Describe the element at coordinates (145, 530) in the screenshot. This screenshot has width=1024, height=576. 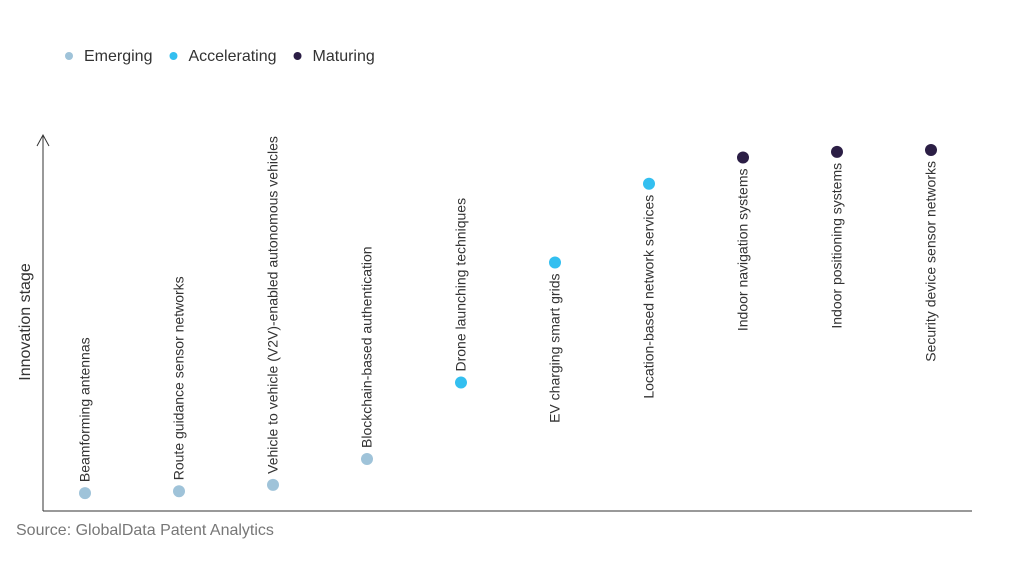
I see `source-note: Source: GlobalData Patent Analytics` at that location.